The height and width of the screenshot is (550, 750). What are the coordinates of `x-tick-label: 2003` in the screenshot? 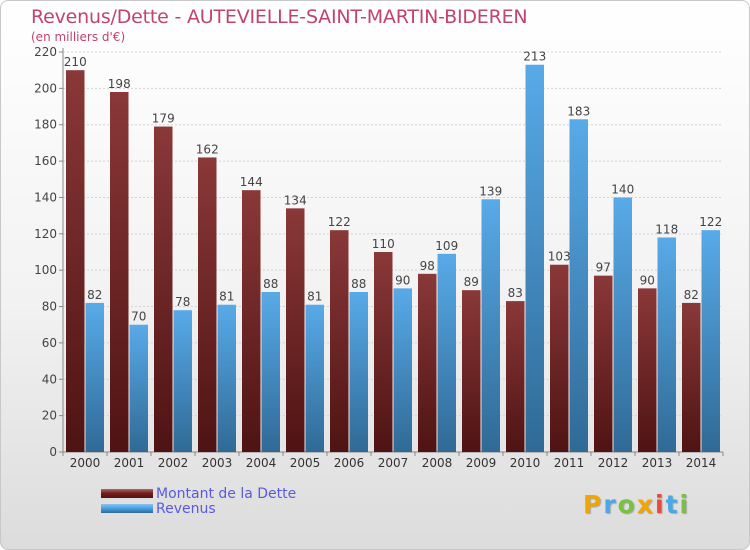 It's located at (217, 463).